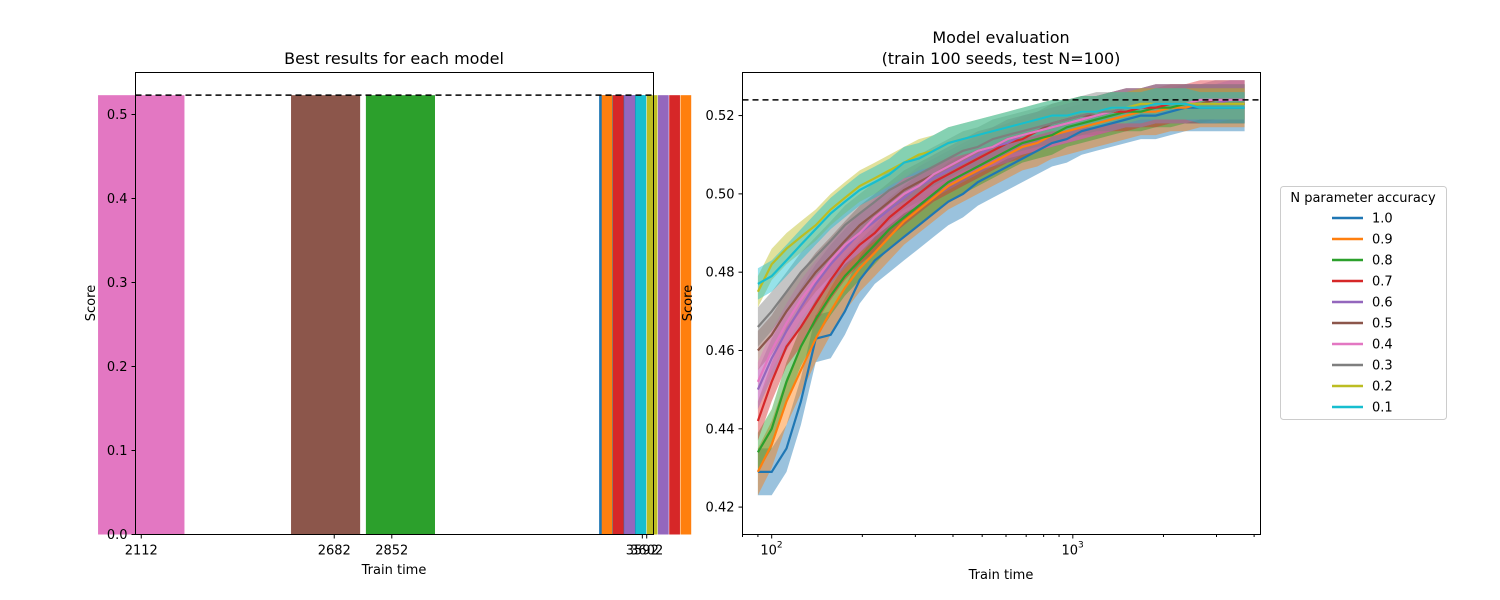 This screenshot has width=1500, height=600. What do you see at coordinates (141, 551) in the screenshot?
I see `bar-x-tick-label: 2112` at bounding box center [141, 551].